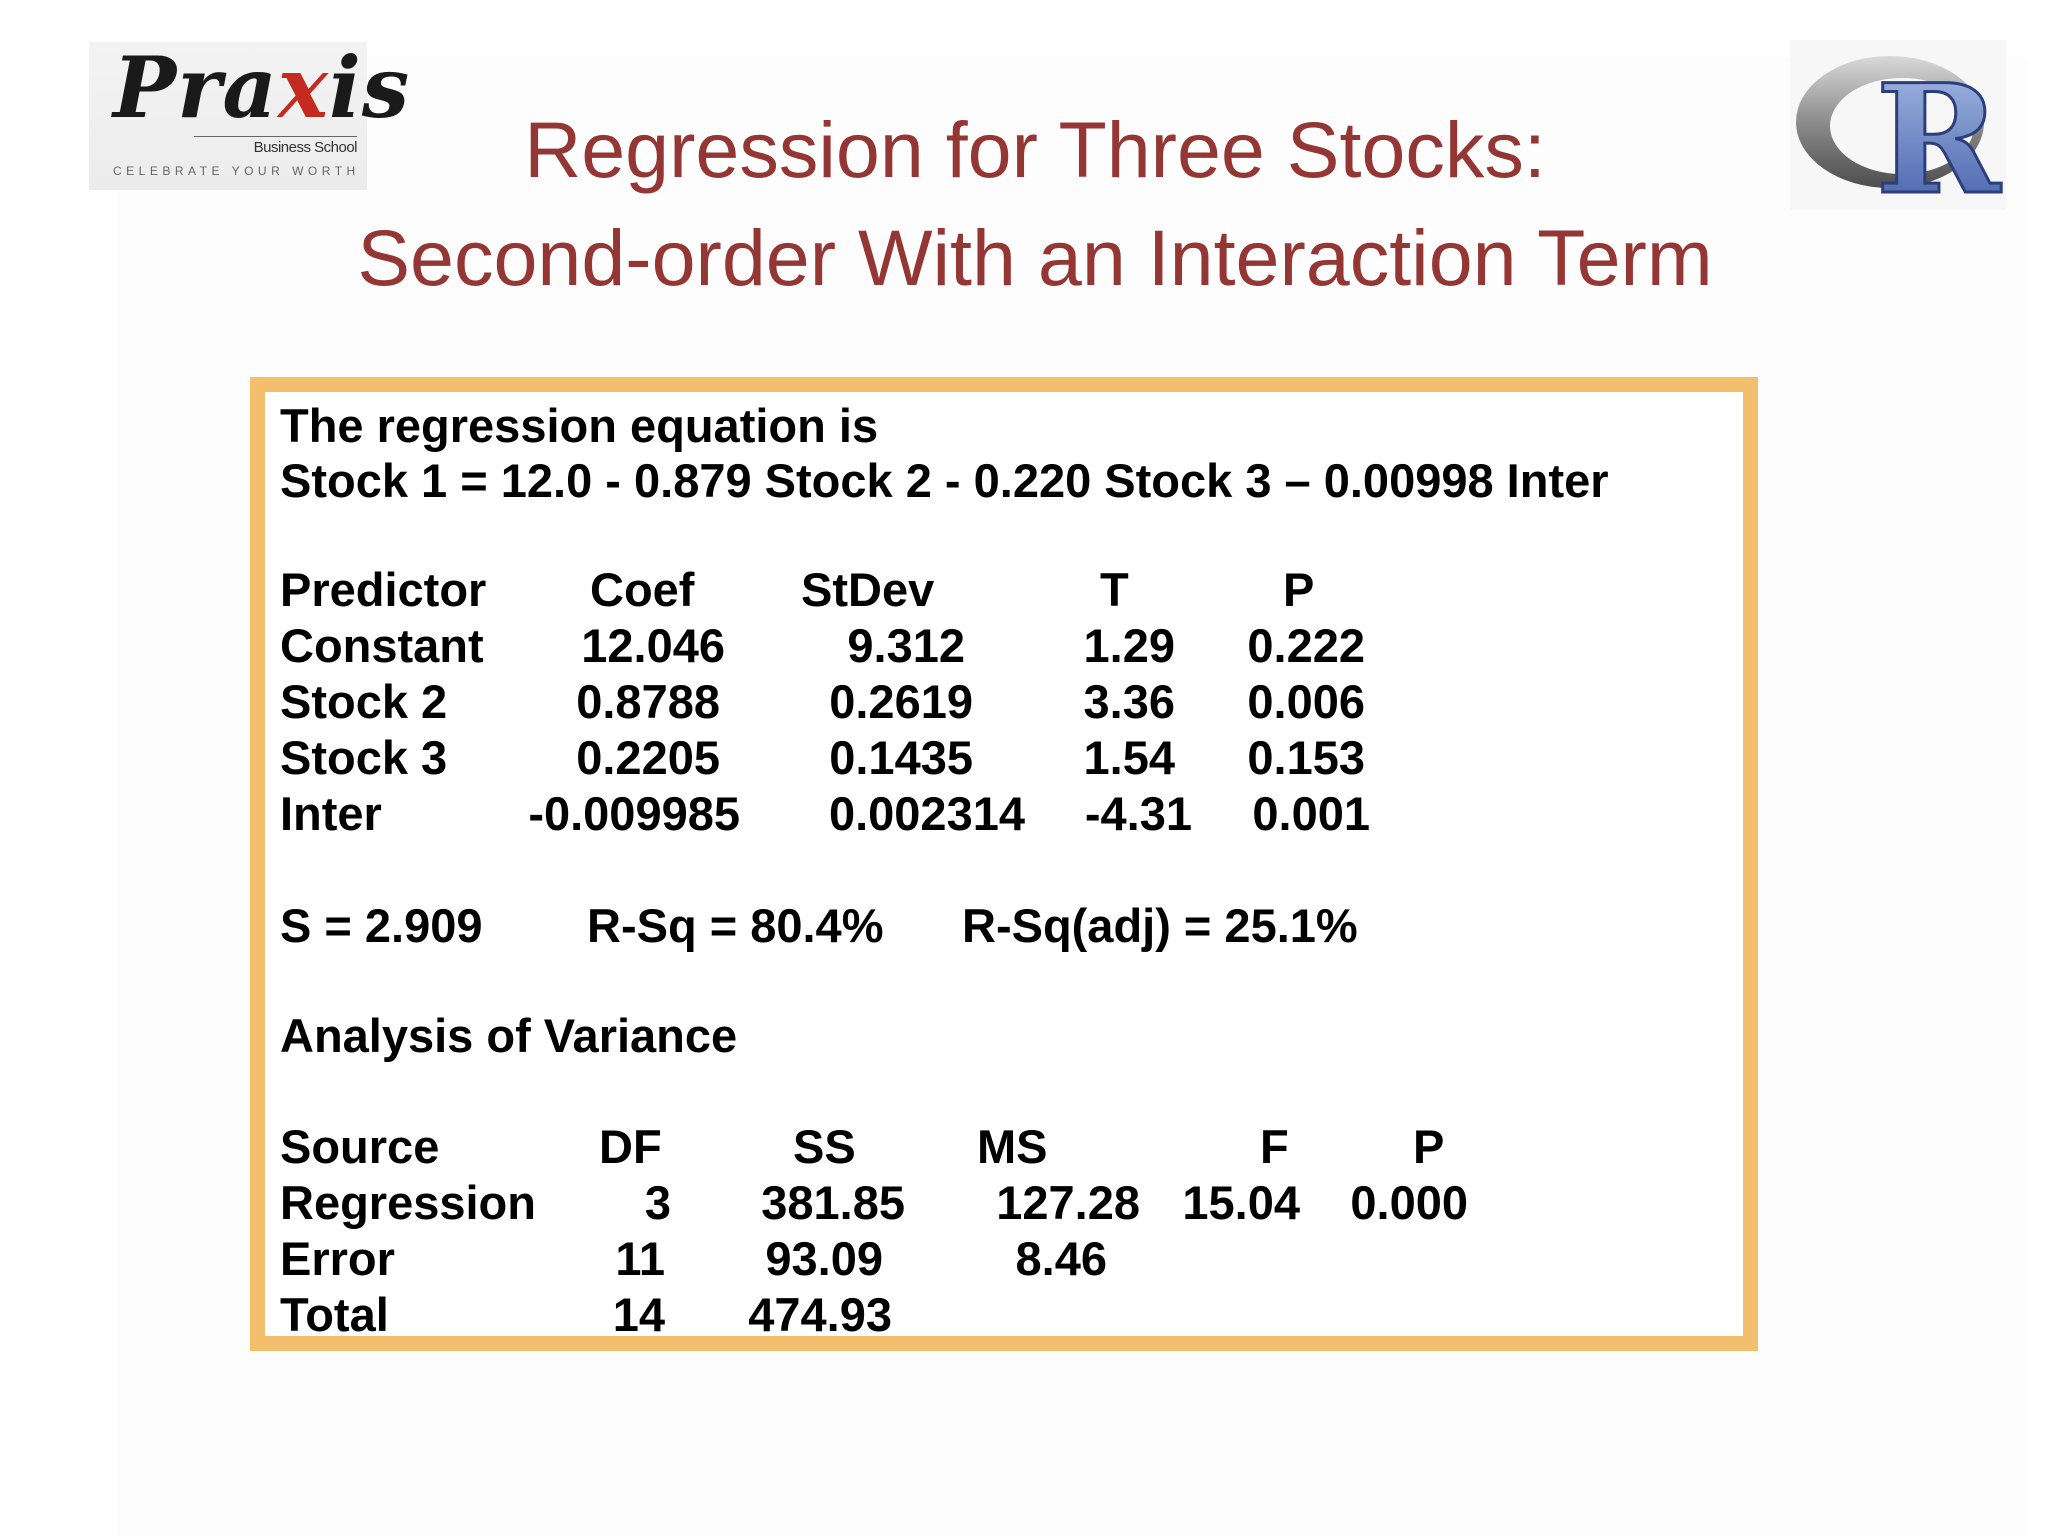 The width and height of the screenshot is (2048, 1536). Describe the element at coordinates (820, 1314) in the screenshot. I see `anova-row-ss: 474.93` at that location.